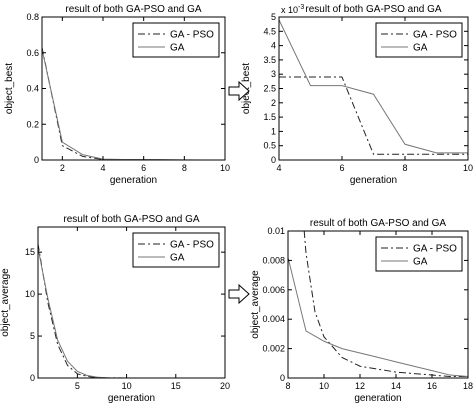  I want to click on x-tick-label: 14, so click(396, 386).